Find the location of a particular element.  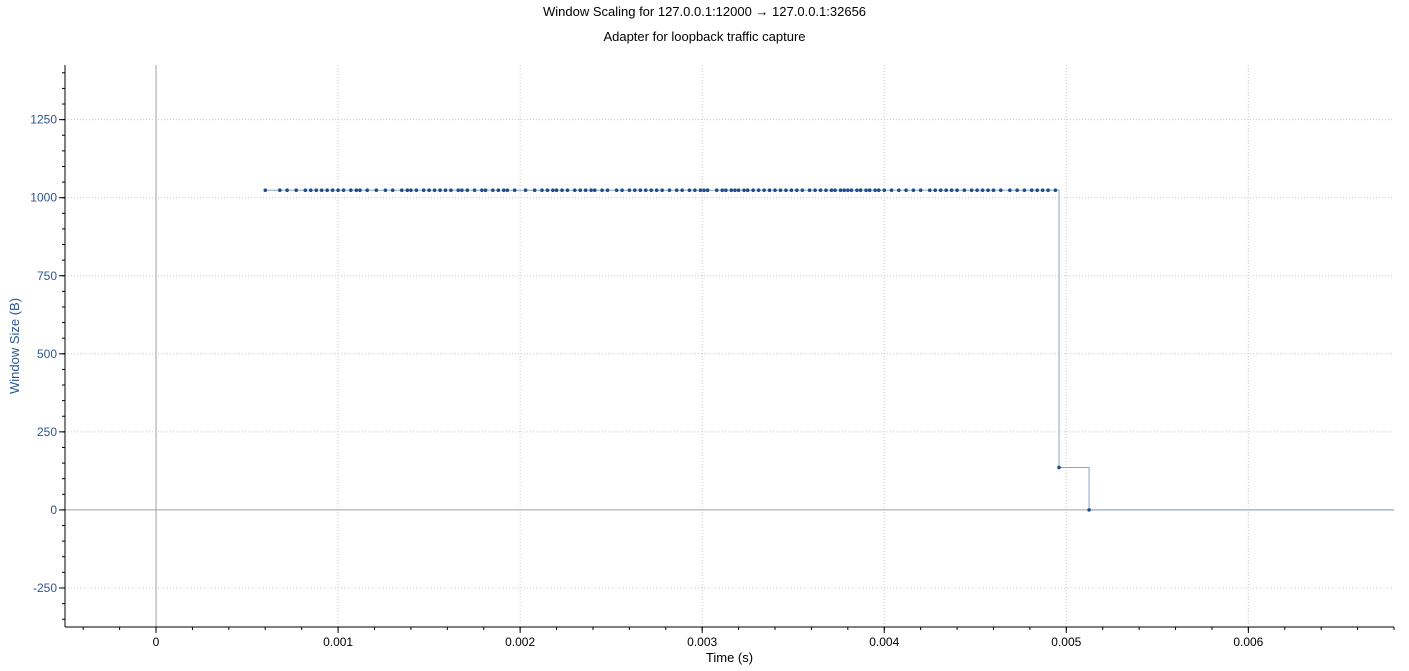

x-tick-label: 0.002 is located at coordinates (520, 642).